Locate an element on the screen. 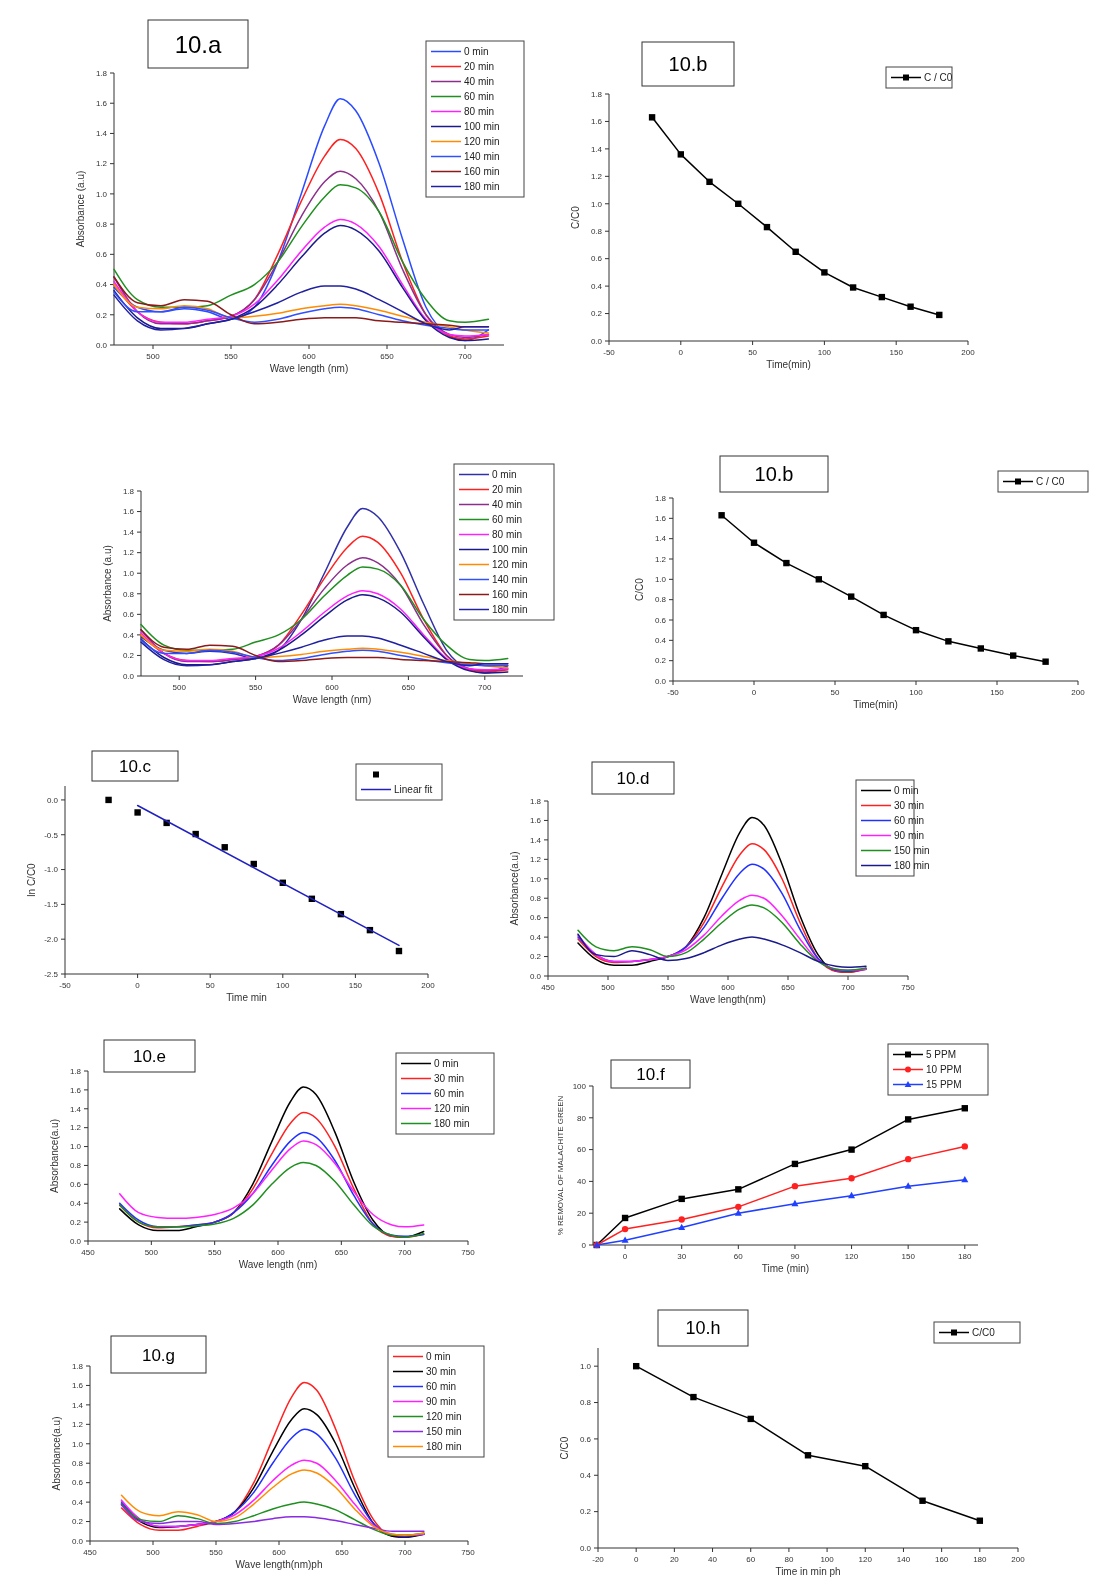  x-tick-label: 450 is located at coordinates (548, 987).